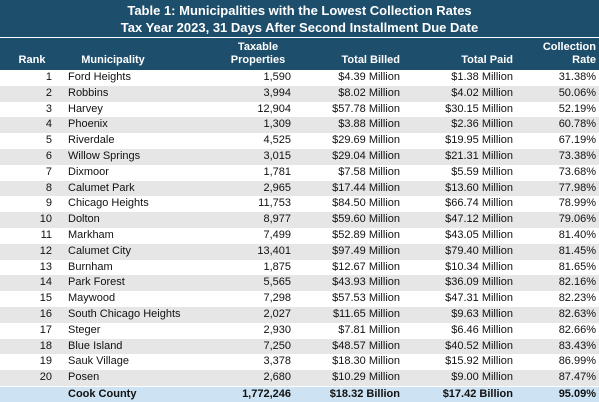 The height and width of the screenshot is (402, 599). Describe the element at coordinates (48, 203) in the screenshot. I see `table-cell: 9` at that location.